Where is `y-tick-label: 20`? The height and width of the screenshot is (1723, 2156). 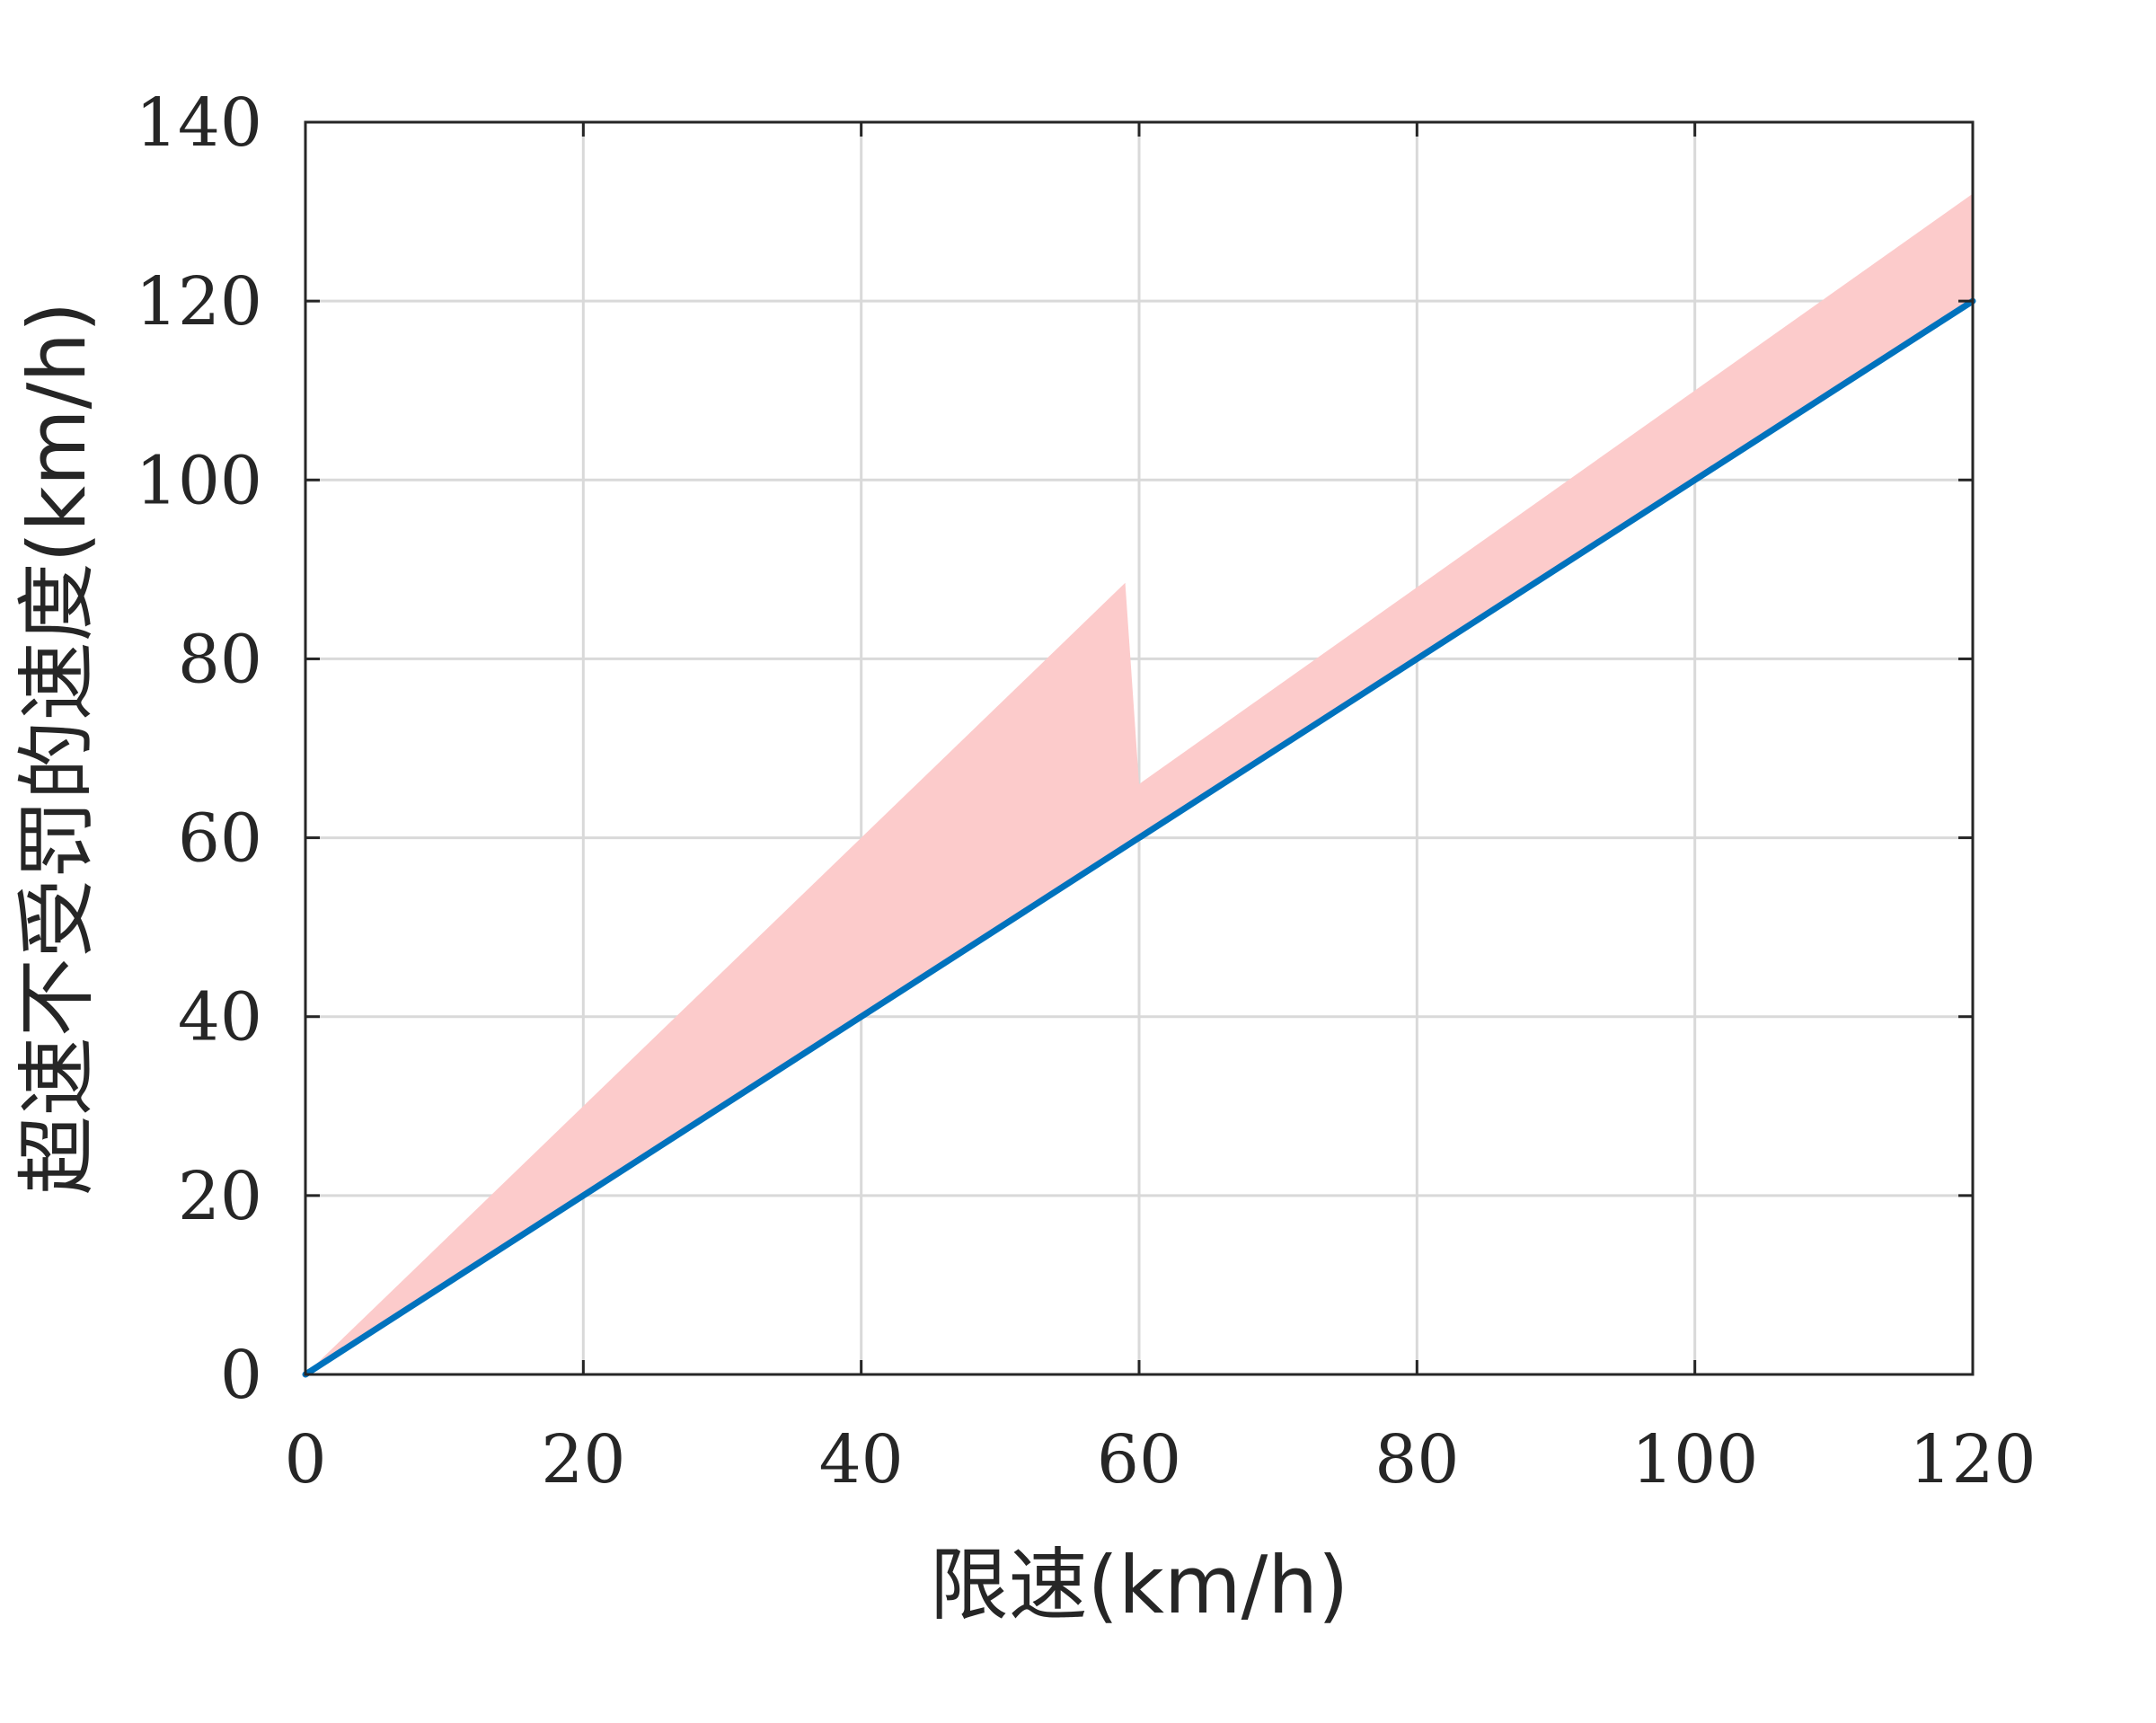 y-tick-label: 20 is located at coordinates (220, 1196).